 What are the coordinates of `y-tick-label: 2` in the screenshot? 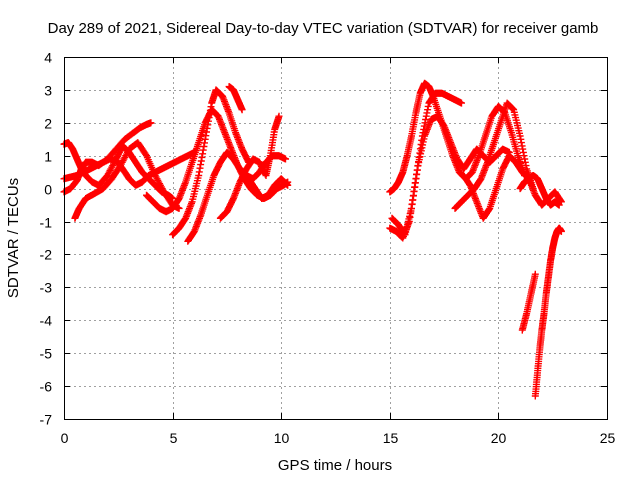 It's located at (48, 124).